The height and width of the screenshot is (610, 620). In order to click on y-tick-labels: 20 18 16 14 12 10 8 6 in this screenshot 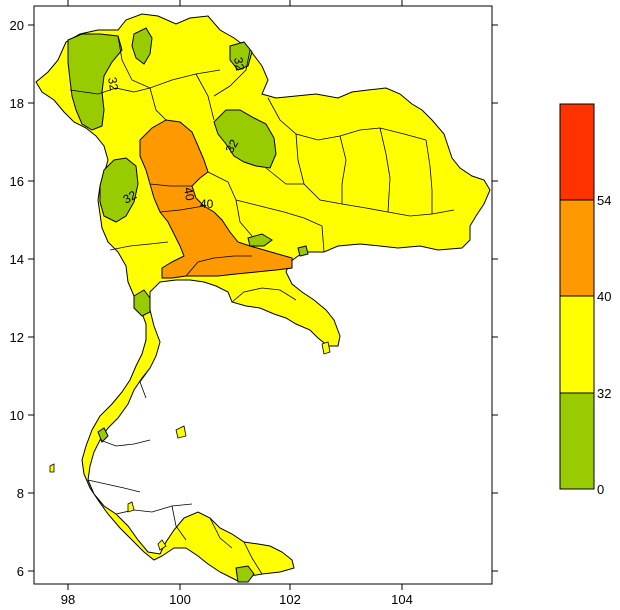, I will do `click(17, 298)`.